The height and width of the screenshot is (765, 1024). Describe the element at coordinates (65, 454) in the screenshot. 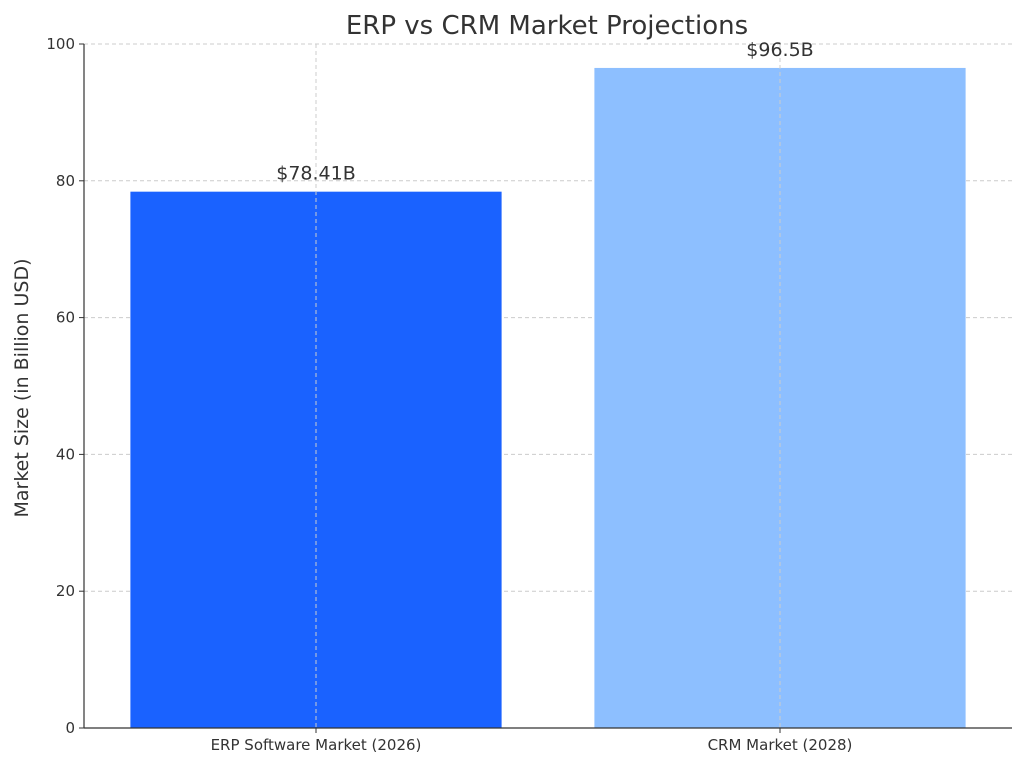

I see `y-tick-label: 40` at that location.